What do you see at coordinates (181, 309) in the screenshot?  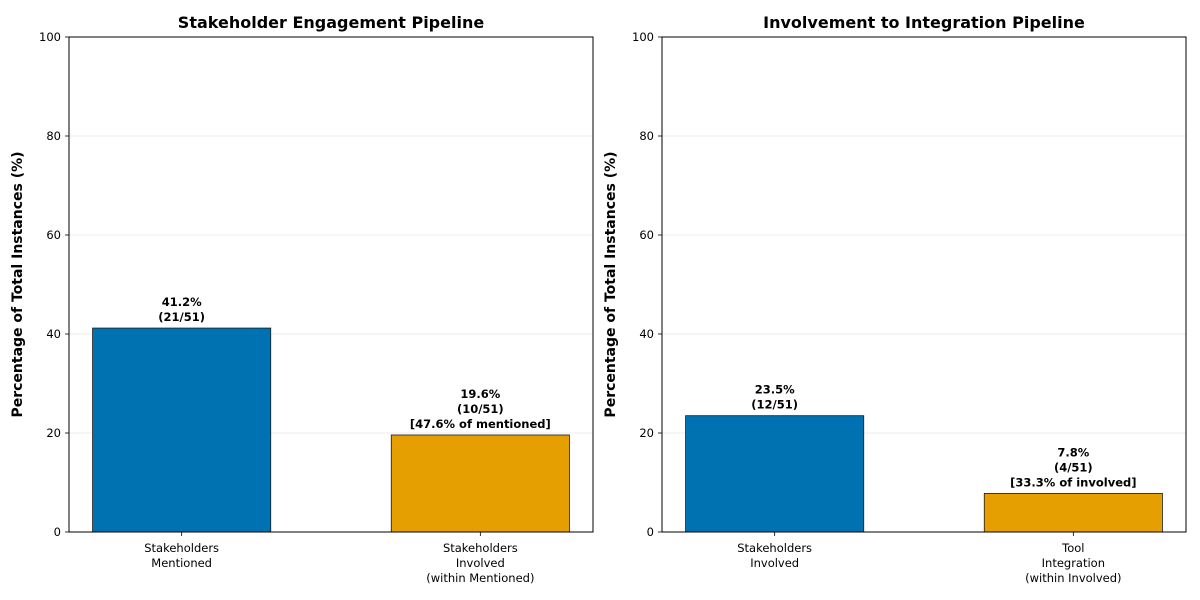 I see `data-label: 41.2% (21/51)` at bounding box center [181, 309].